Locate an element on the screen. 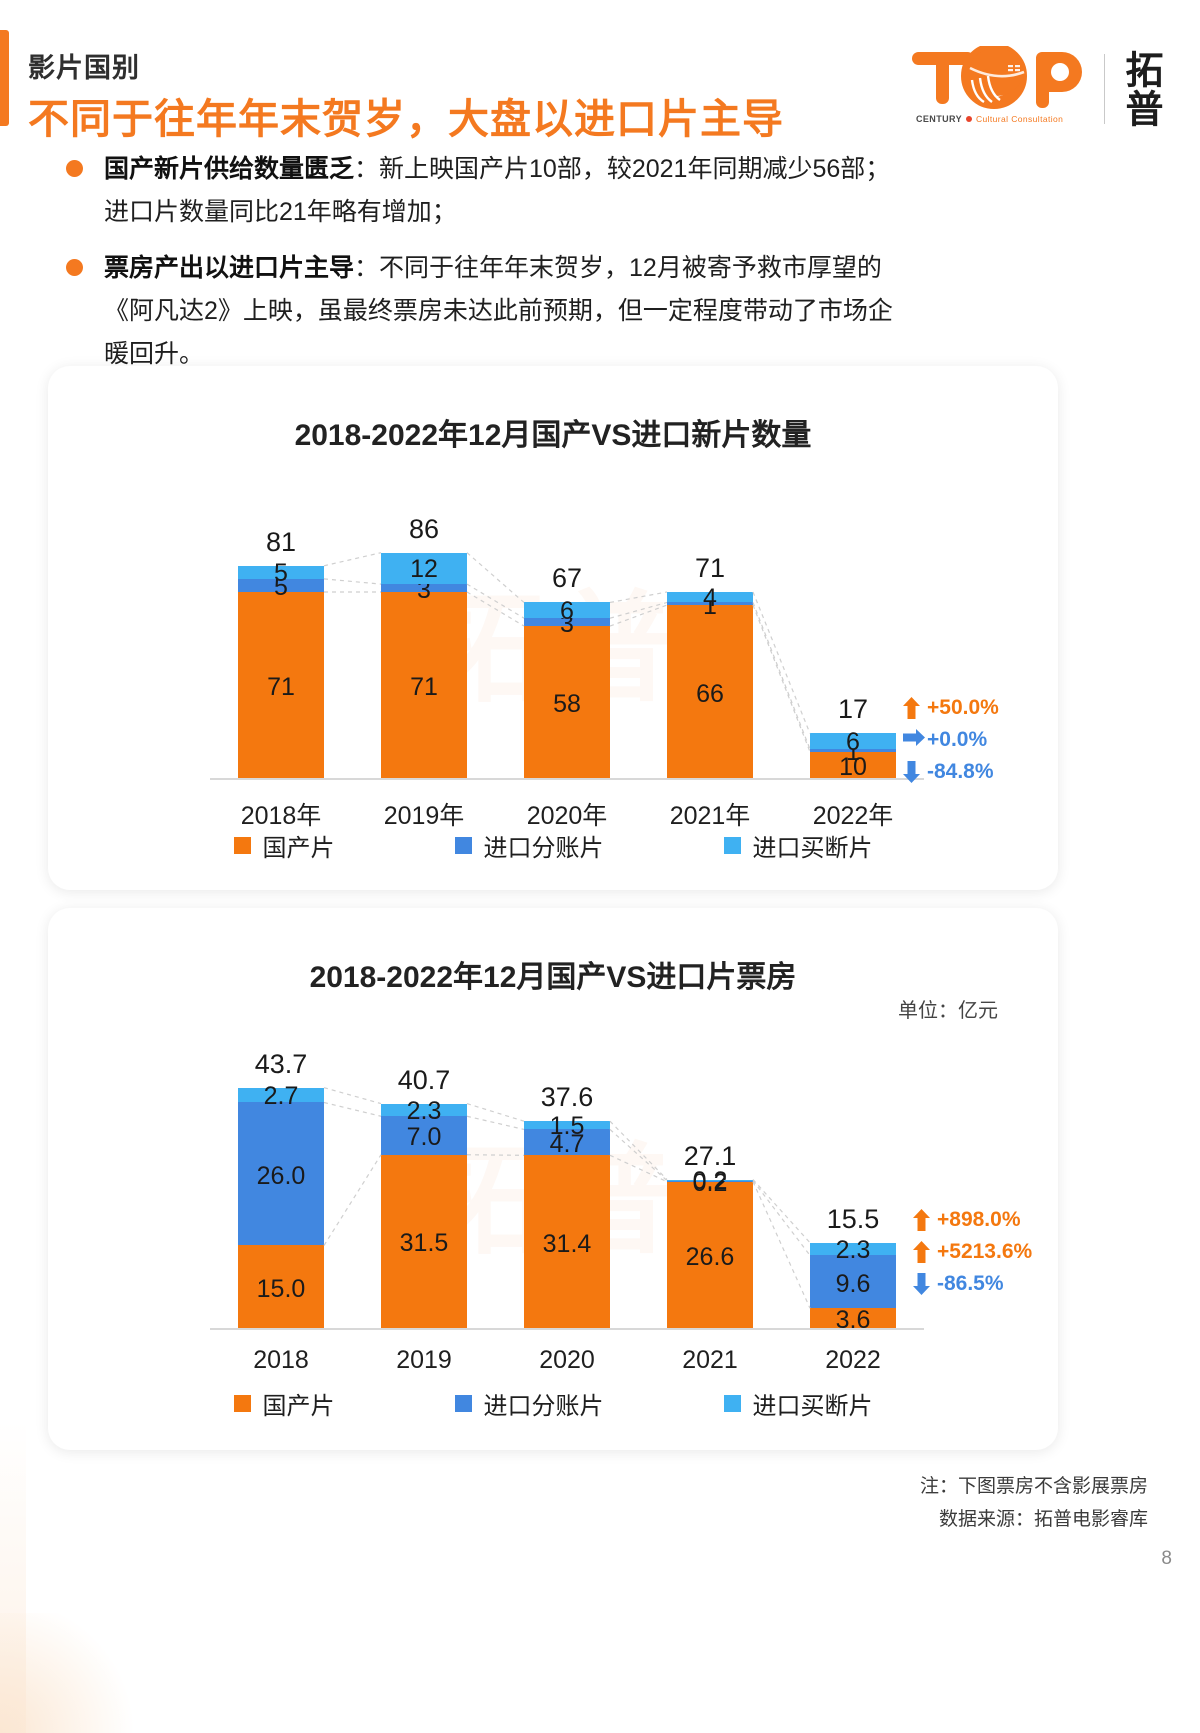 This screenshot has height=1733, width=1200. bar-stack: 3.6 9.6 2.3 15.5 is located at coordinates (853, 1269).